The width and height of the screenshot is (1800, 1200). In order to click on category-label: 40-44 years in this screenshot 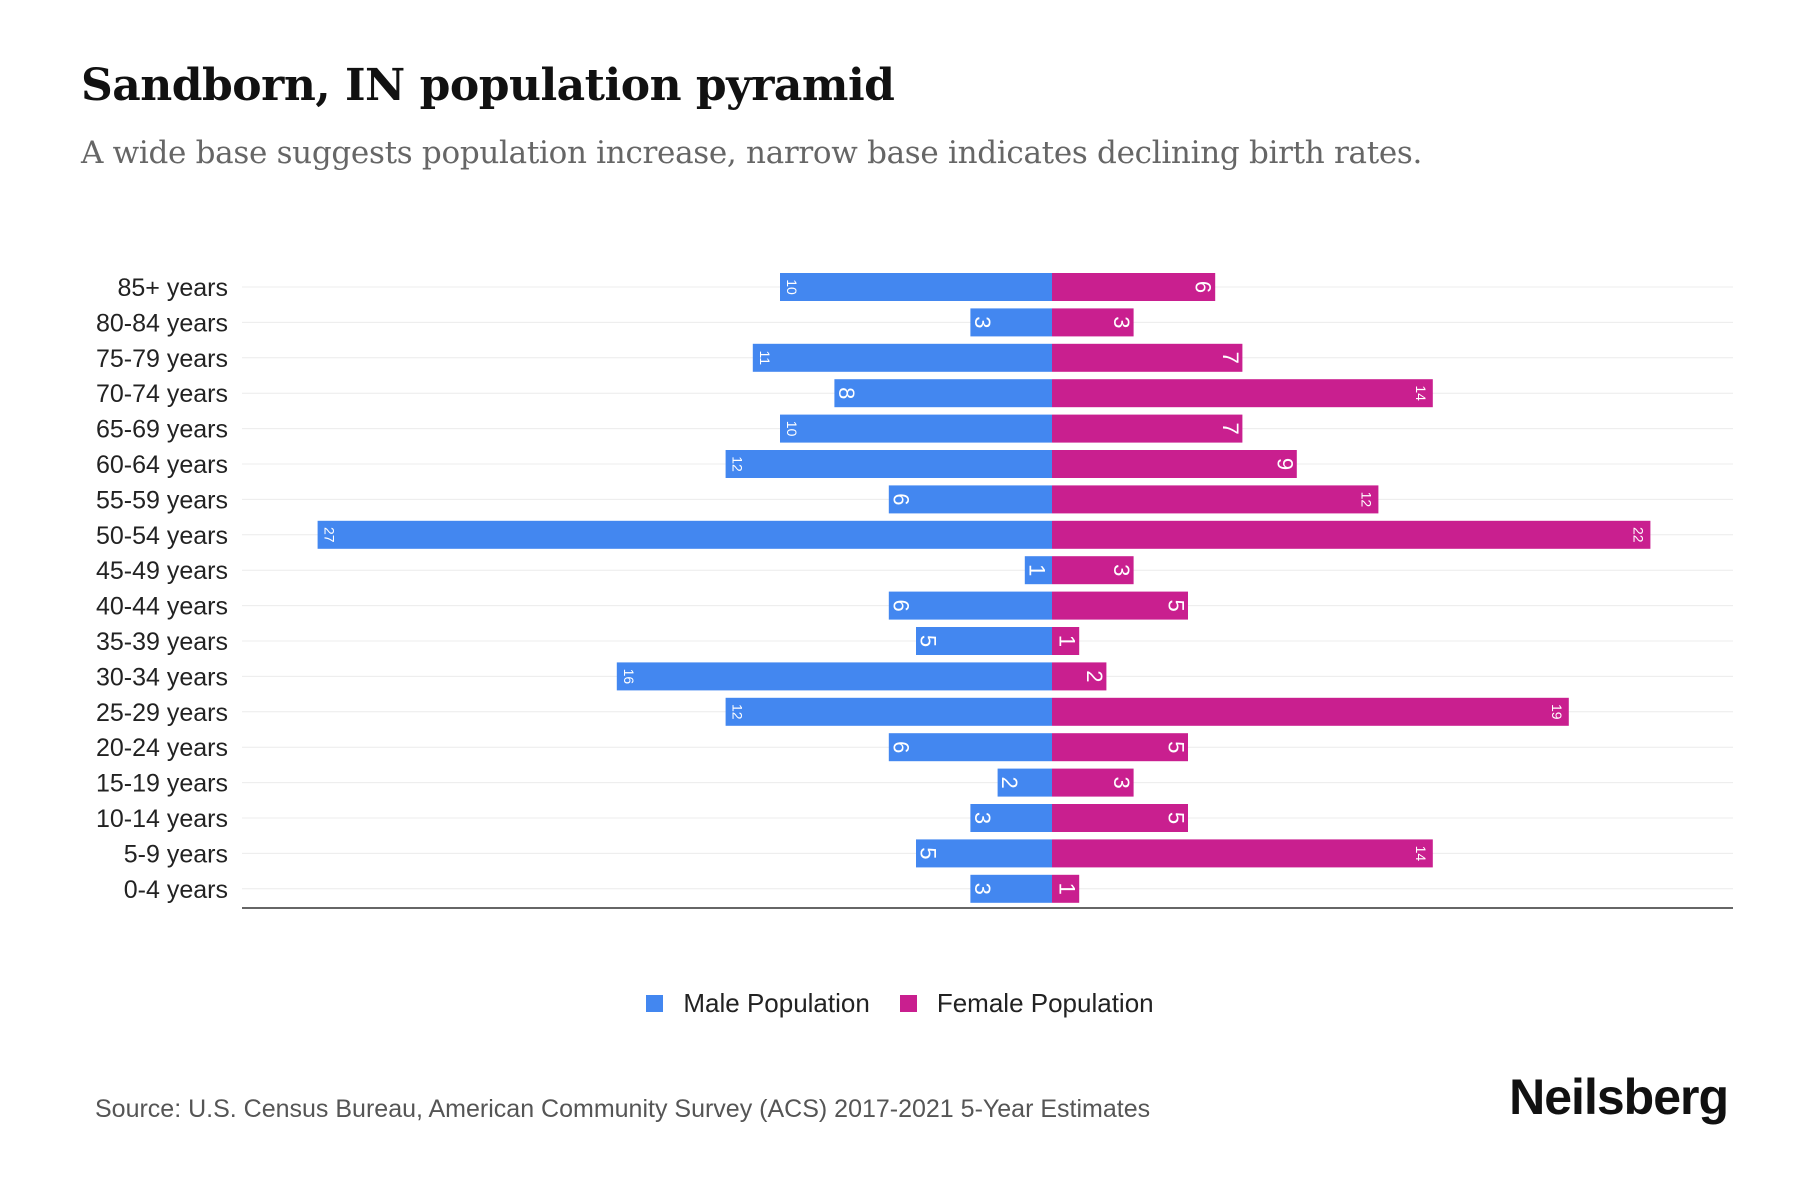, I will do `click(162, 607)`.